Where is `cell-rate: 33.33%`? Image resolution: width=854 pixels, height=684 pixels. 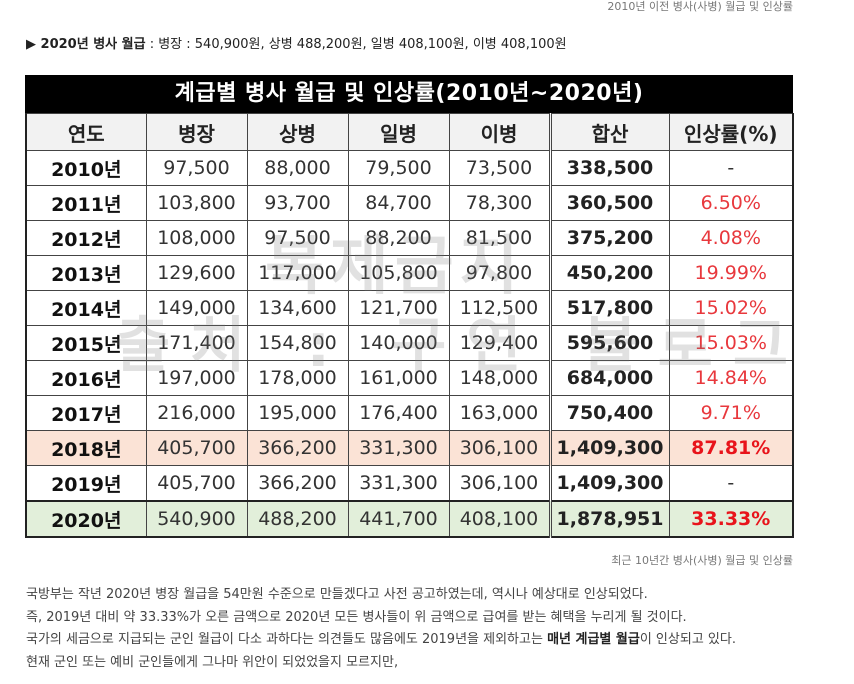 cell-rate: 33.33% is located at coordinates (731, 519).